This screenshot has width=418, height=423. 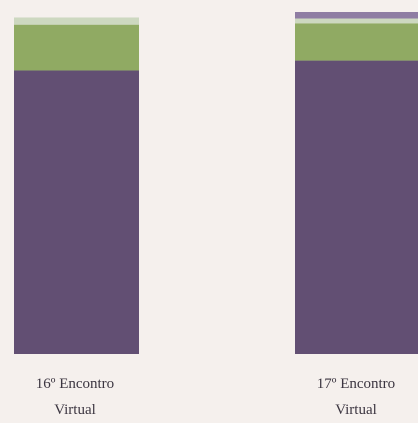 I want to click on category-label-16-line2: Virtual, so click(x=75, y=410).